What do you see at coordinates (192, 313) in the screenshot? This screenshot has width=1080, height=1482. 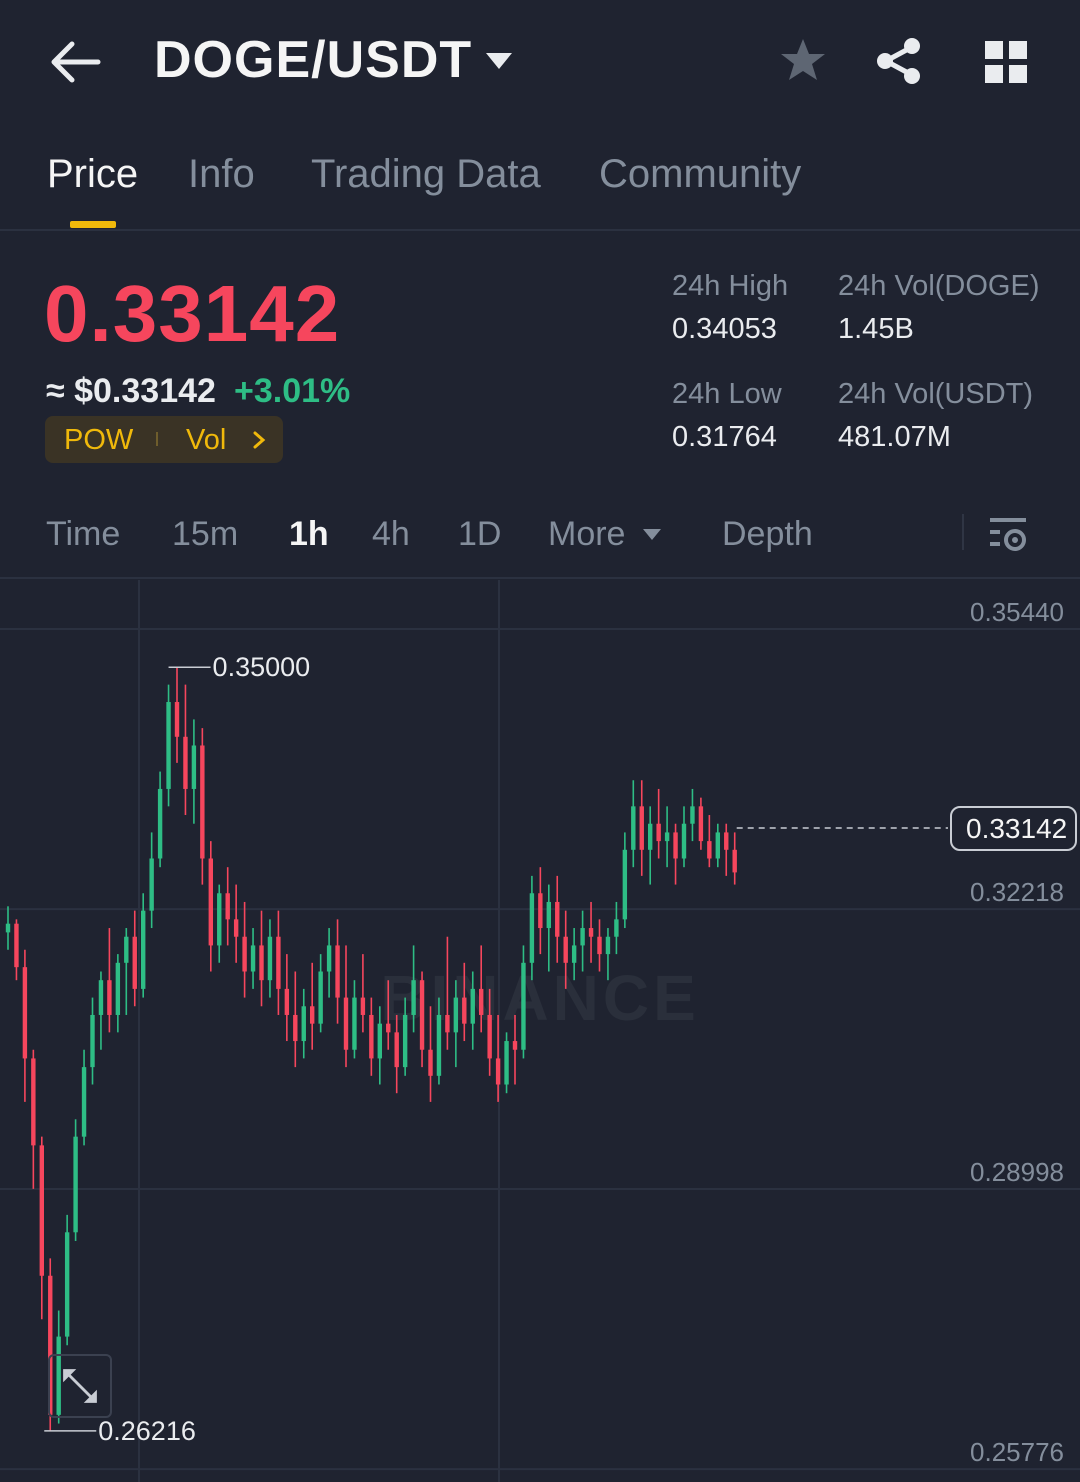 I see `last-price: 0.33142` at bounding box center [192, 313].